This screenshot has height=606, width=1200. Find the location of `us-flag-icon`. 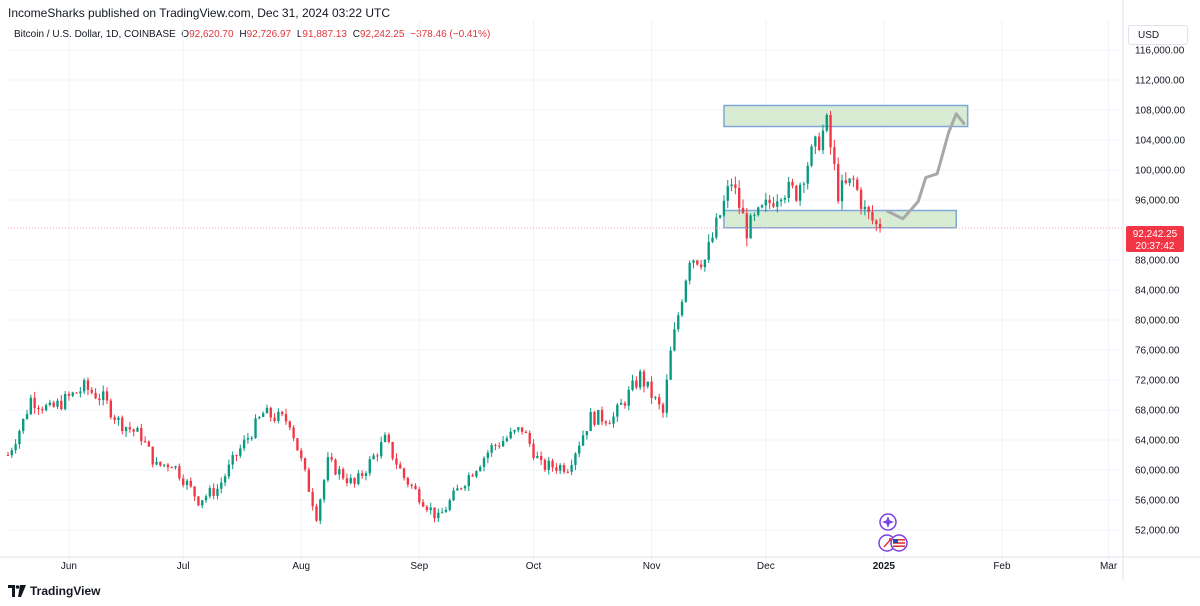

us-flag-icon is located at coordinates (899, 543).